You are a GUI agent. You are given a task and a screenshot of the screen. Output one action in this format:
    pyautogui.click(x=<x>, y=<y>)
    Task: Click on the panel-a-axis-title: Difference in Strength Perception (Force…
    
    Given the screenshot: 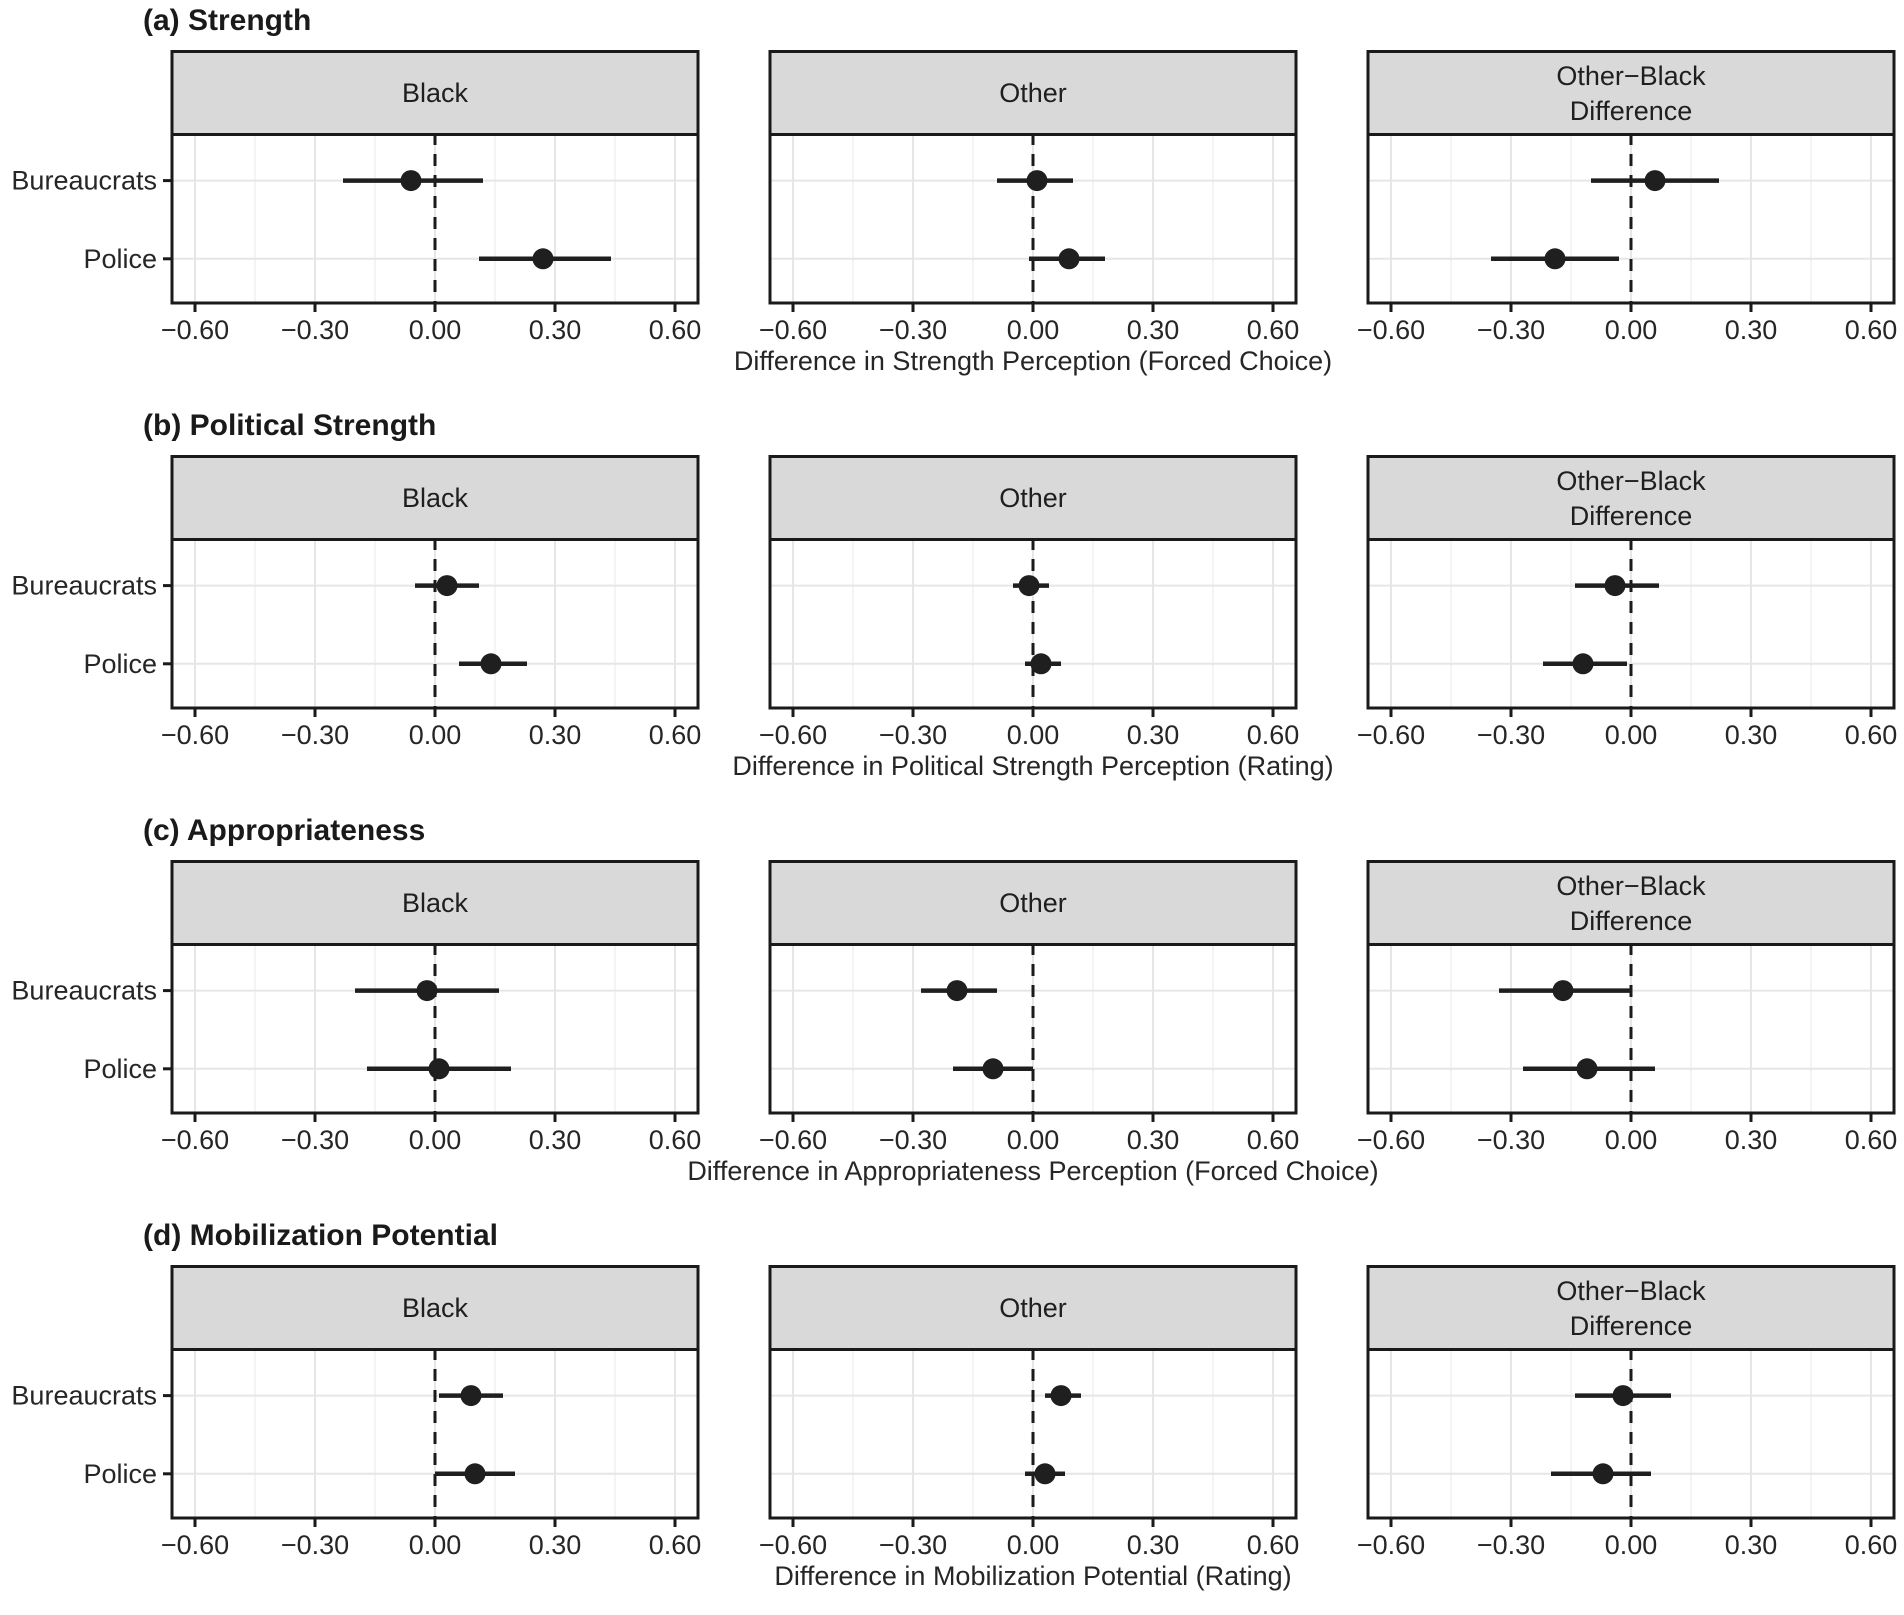 What is the action you would take?
    pyautogui.click(x=1033, y=361)
    